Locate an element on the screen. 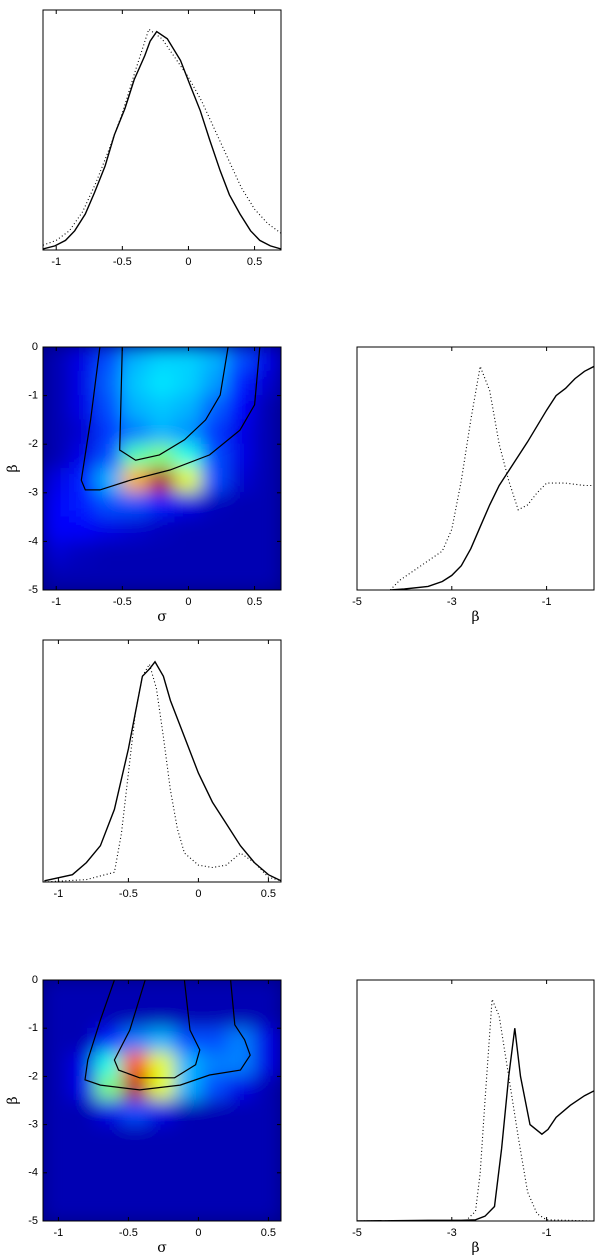 This screenshot has height=1259, width=600. panel: -1 -0.5 0 0.5 0 -1 -2 -3 -4 -5 σ β is located at coordinates (143, 1115).